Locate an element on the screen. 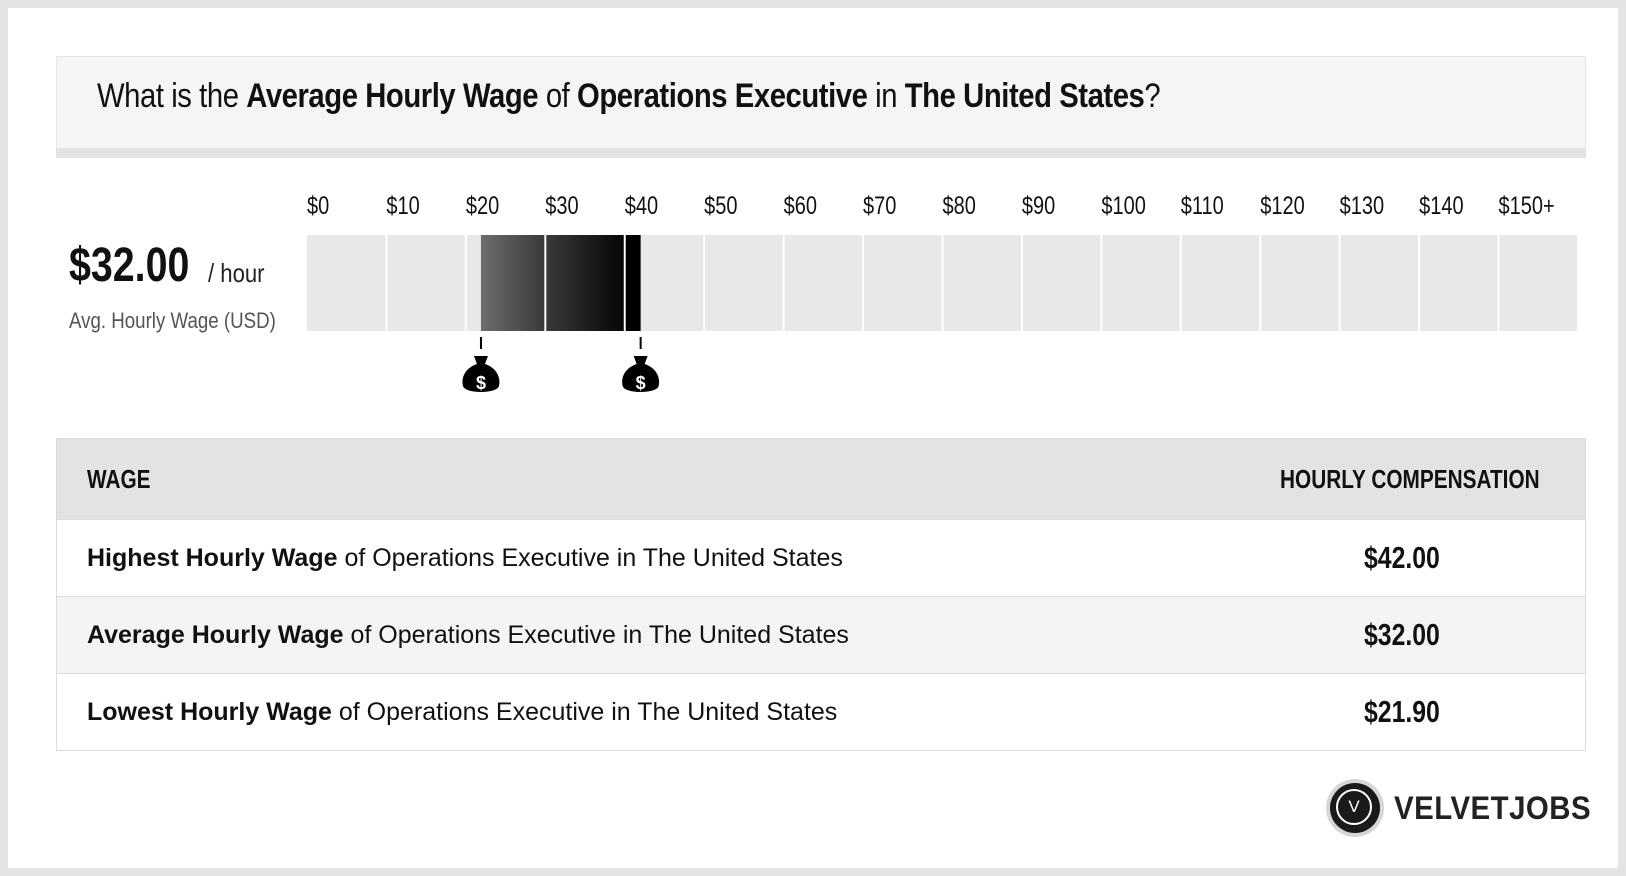 The height and width of the screenshot is (876, 1626). tick-label: $40 is located at coordinates (641, 206).